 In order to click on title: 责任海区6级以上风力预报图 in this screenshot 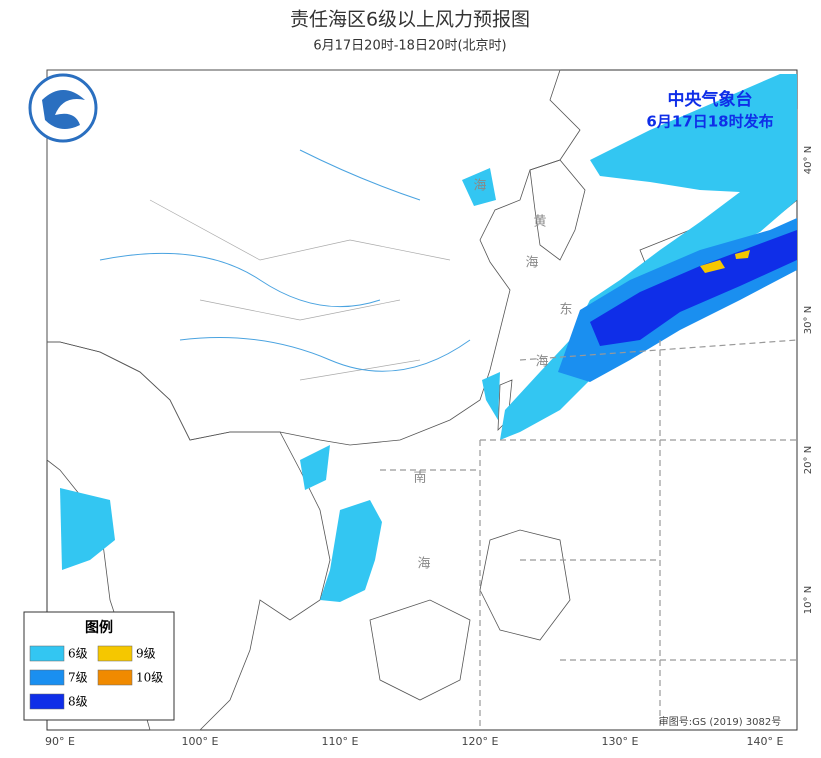, I will do `click(410, 20)`.